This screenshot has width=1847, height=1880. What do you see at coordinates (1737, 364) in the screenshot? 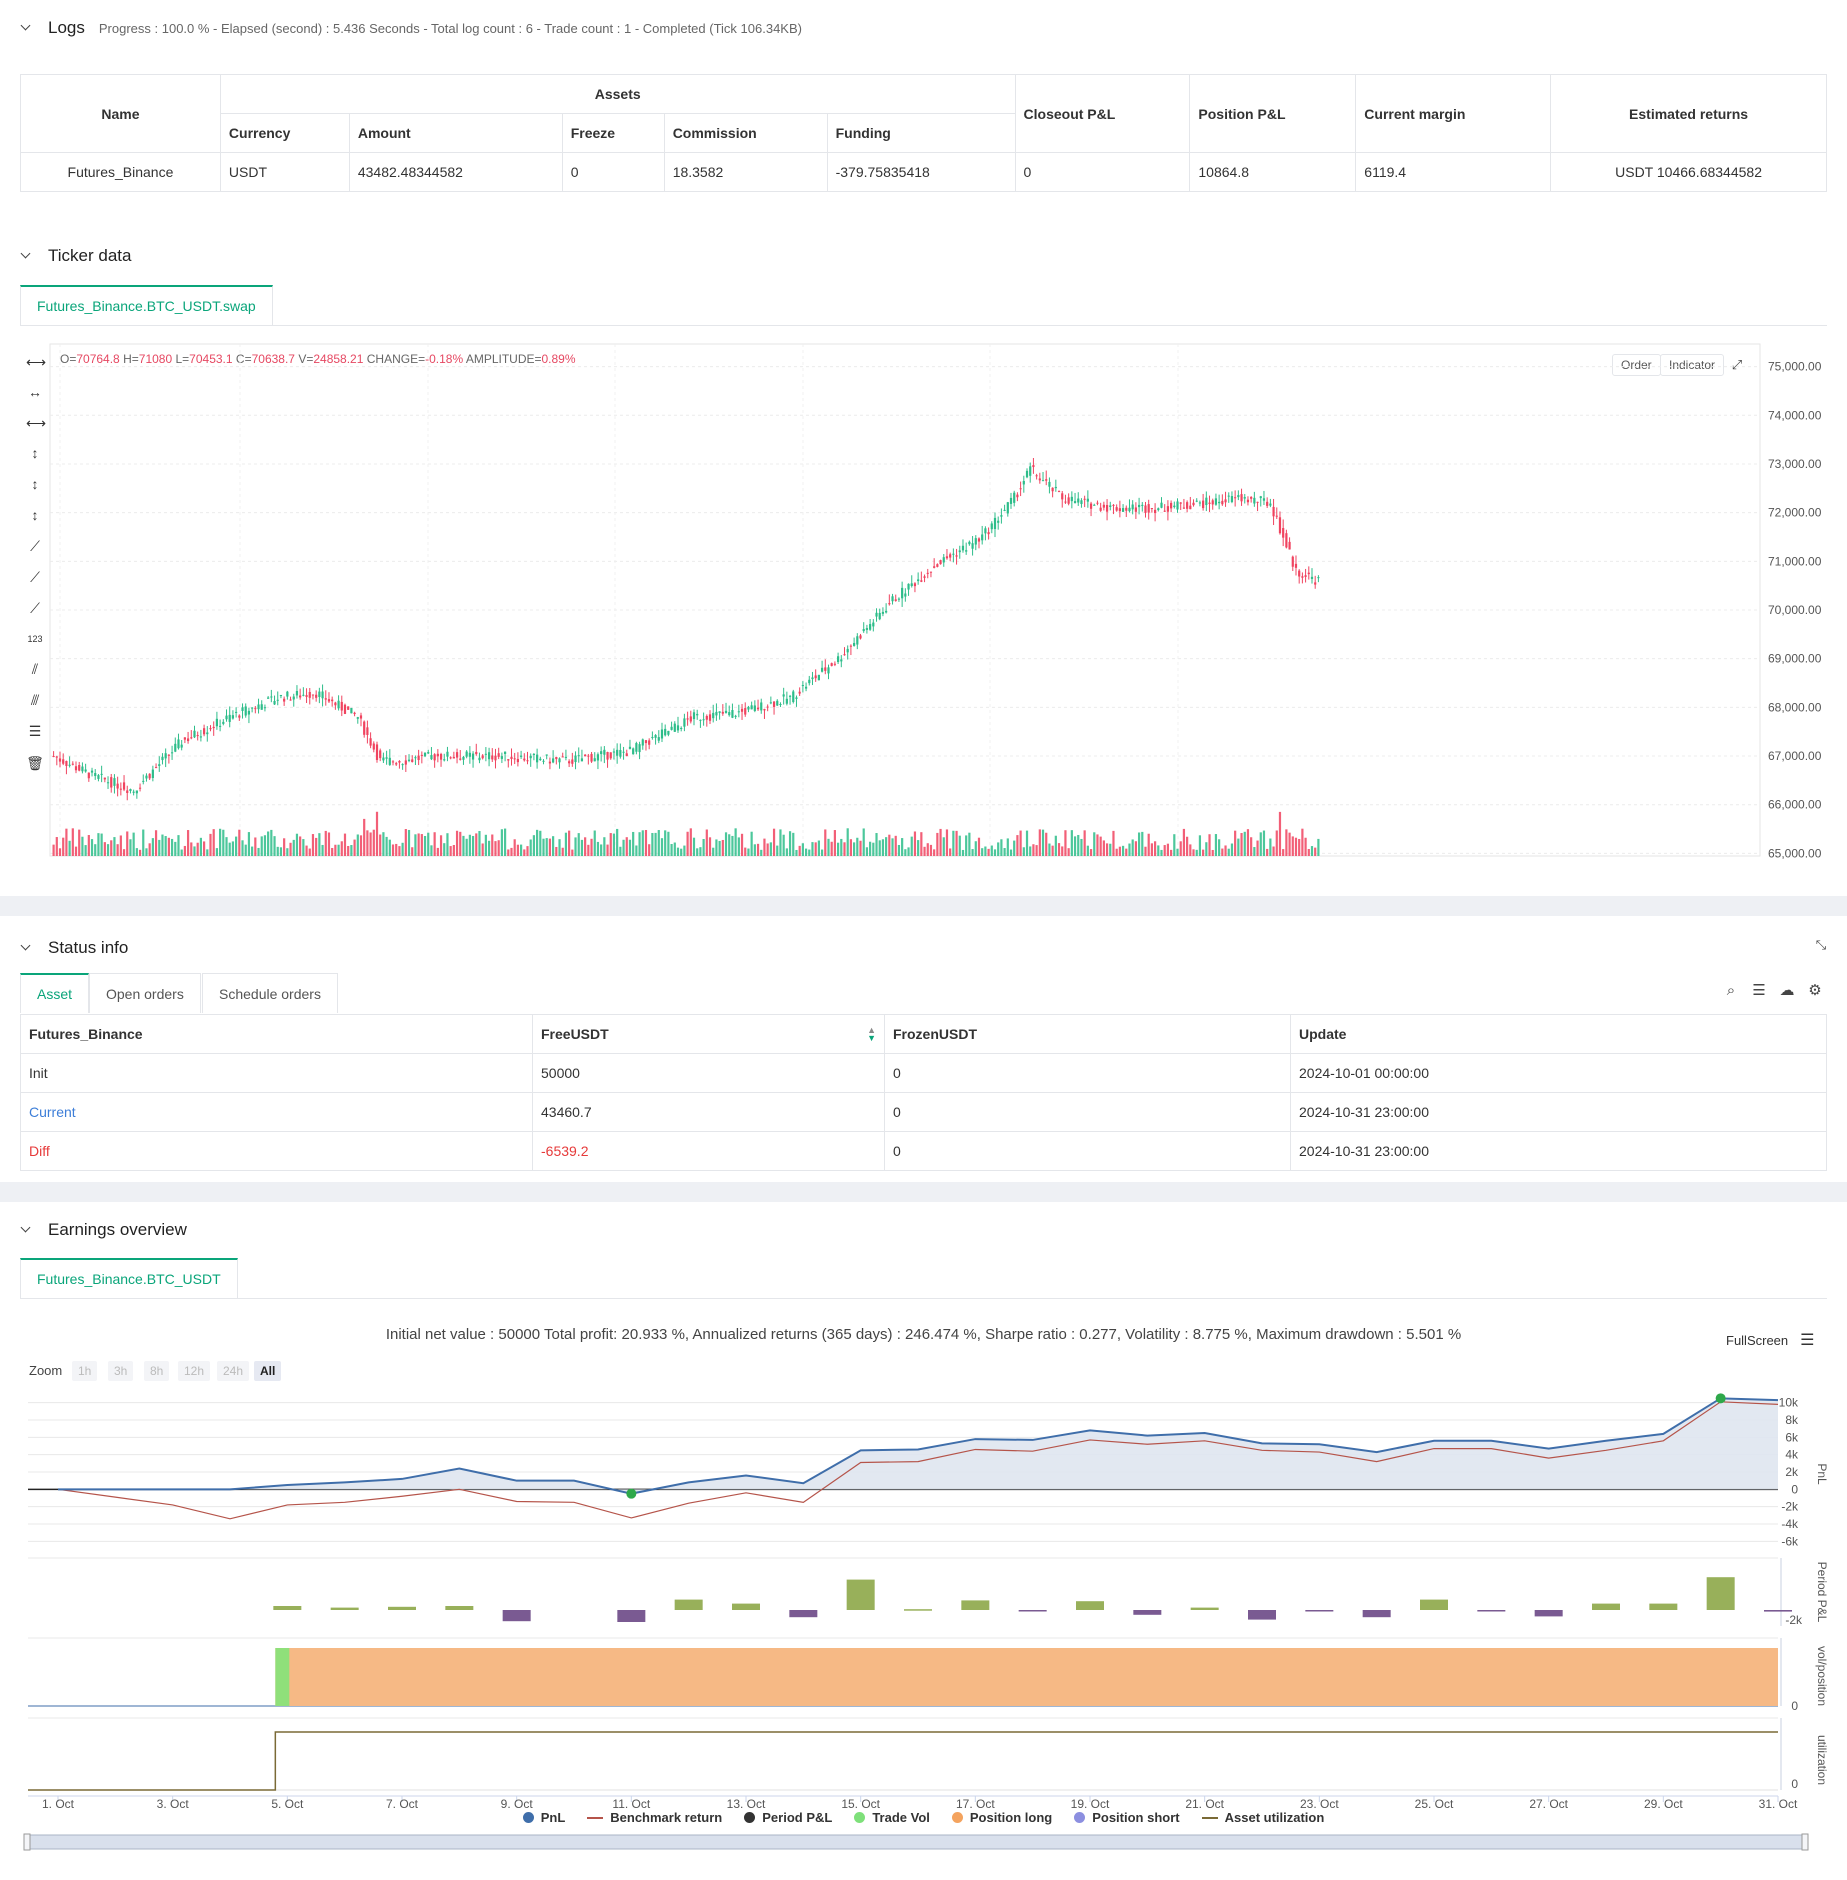
I see `expand-icon: ⤢` at bounding box center [1737, 364].